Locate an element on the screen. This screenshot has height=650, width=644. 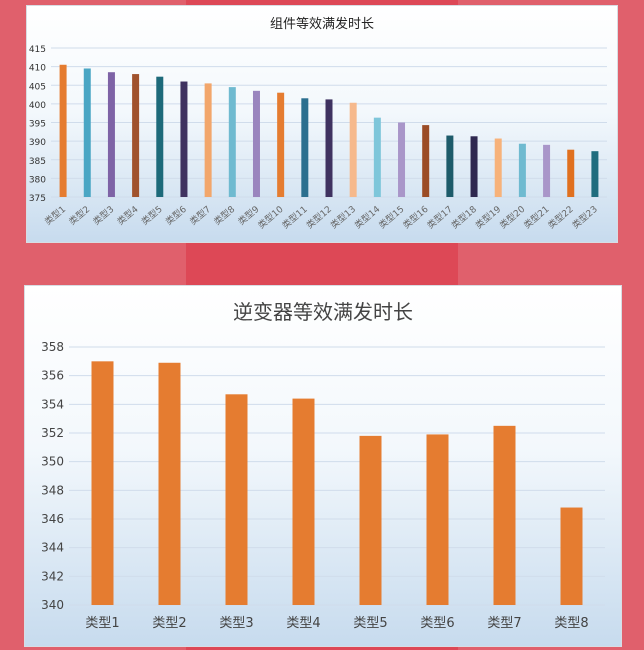
y-tick-label: 390 is located at coordinates (37, 143).